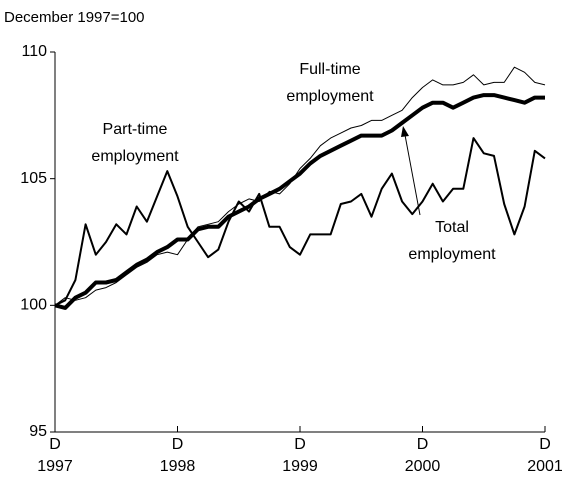  I want to click on annotation-arrow, so click(412, 175).